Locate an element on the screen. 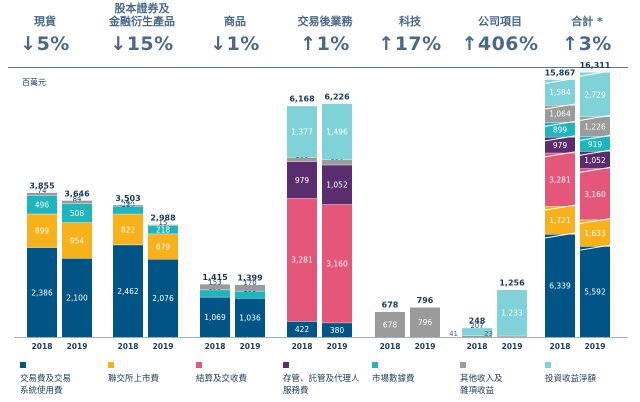  segment-value-label: 1,052 is located at coordinates (337, 185).